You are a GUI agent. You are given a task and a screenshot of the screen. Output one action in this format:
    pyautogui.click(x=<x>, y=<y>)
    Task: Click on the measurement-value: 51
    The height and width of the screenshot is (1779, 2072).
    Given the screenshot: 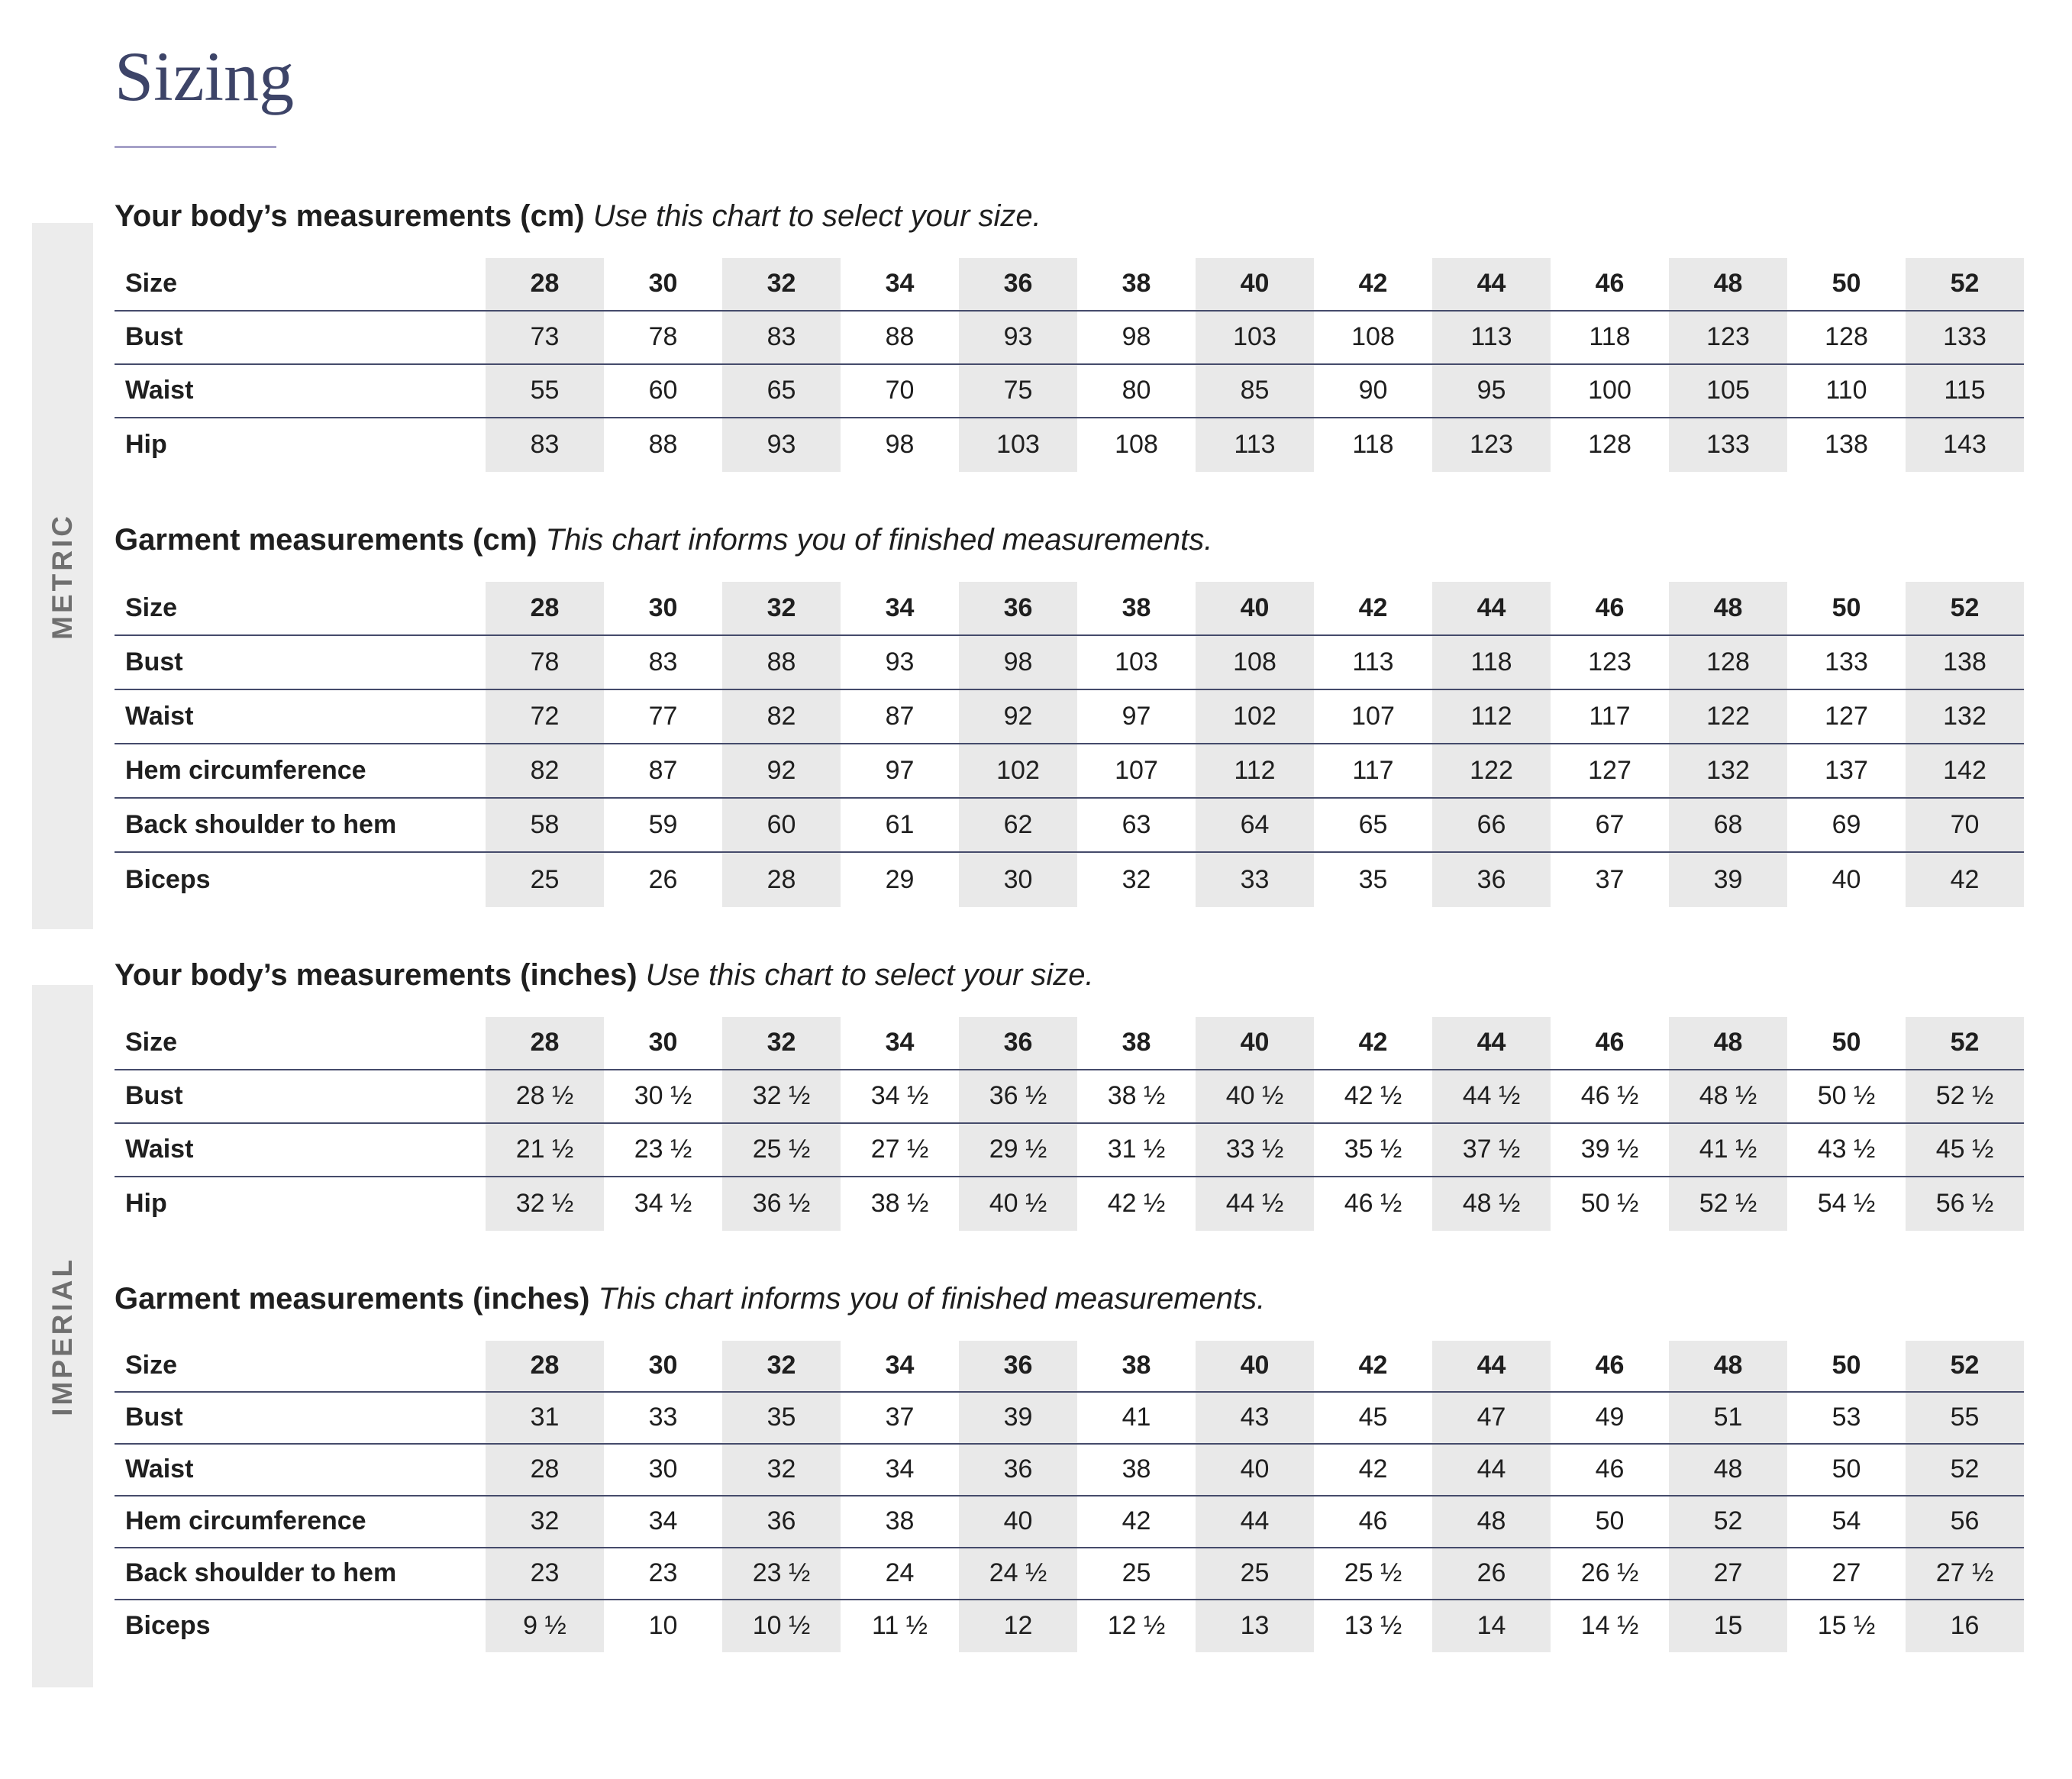 What is the action you would take?
    pyautogui.click(x=1728, y=1418)
    